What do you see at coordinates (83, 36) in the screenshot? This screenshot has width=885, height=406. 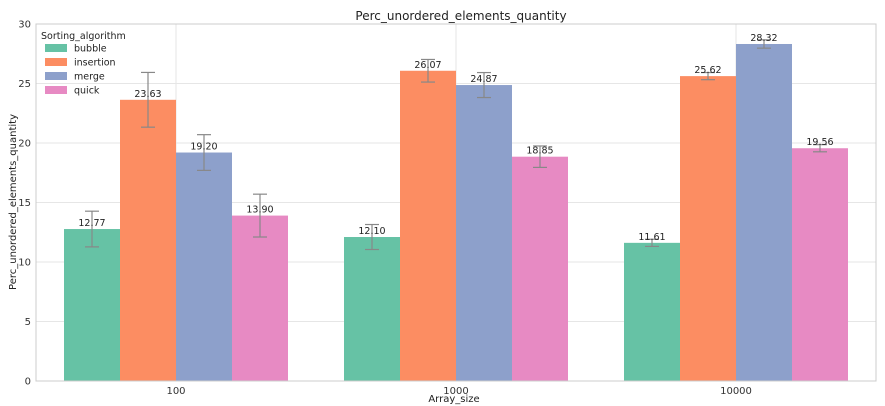 I see `legend-title: Sorting_algorithm` at bounding box center [83, 36].